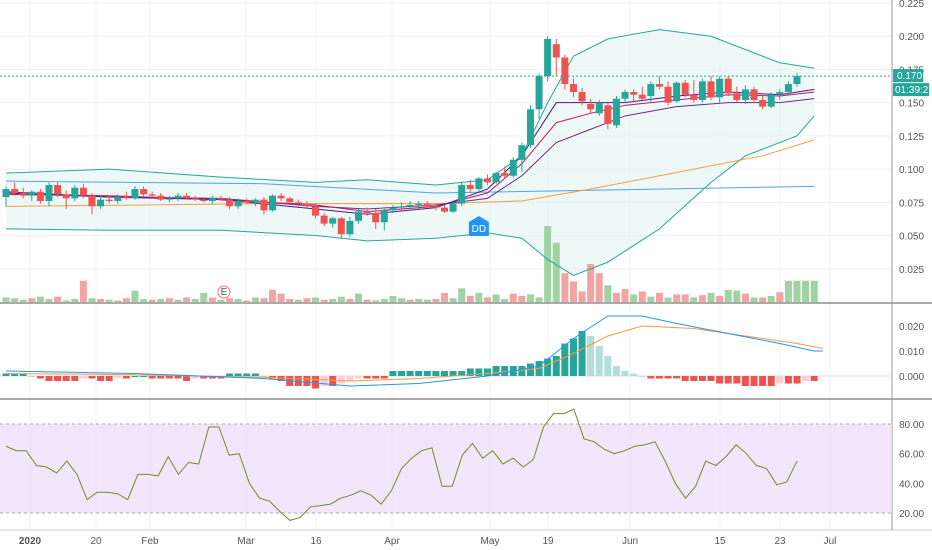 The width and height of the screenshot is (932, 550). I want to click on x-tick-label: Jul, so click(830, 541).